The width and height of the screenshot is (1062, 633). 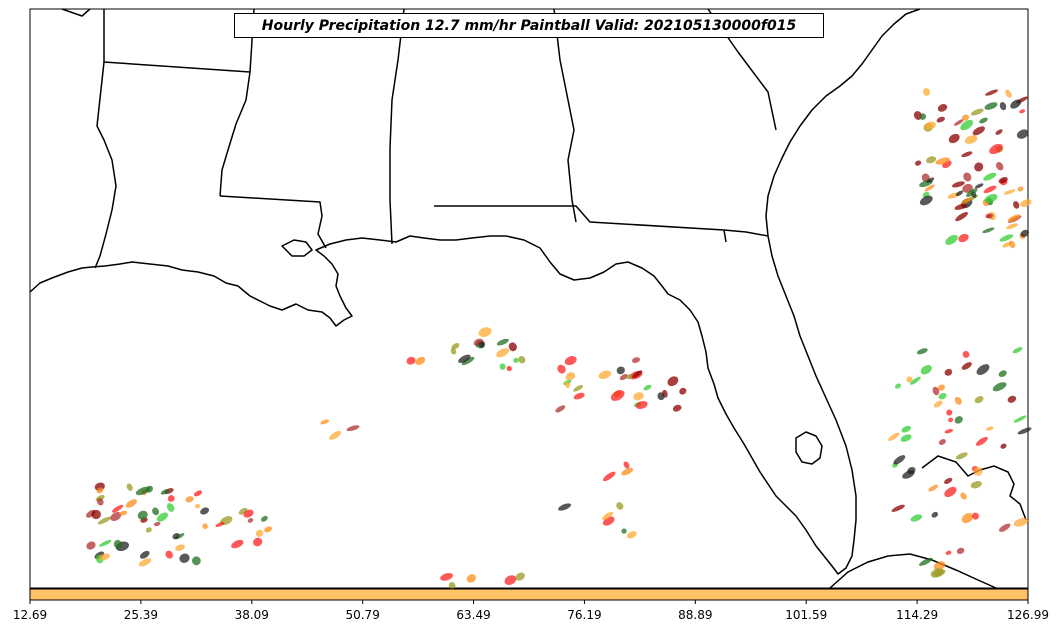 What do you see at coordinates (141, 615) in the screenshot?
I see `colorbar-tick-label: 25.39` at bounding box center [141, 615].